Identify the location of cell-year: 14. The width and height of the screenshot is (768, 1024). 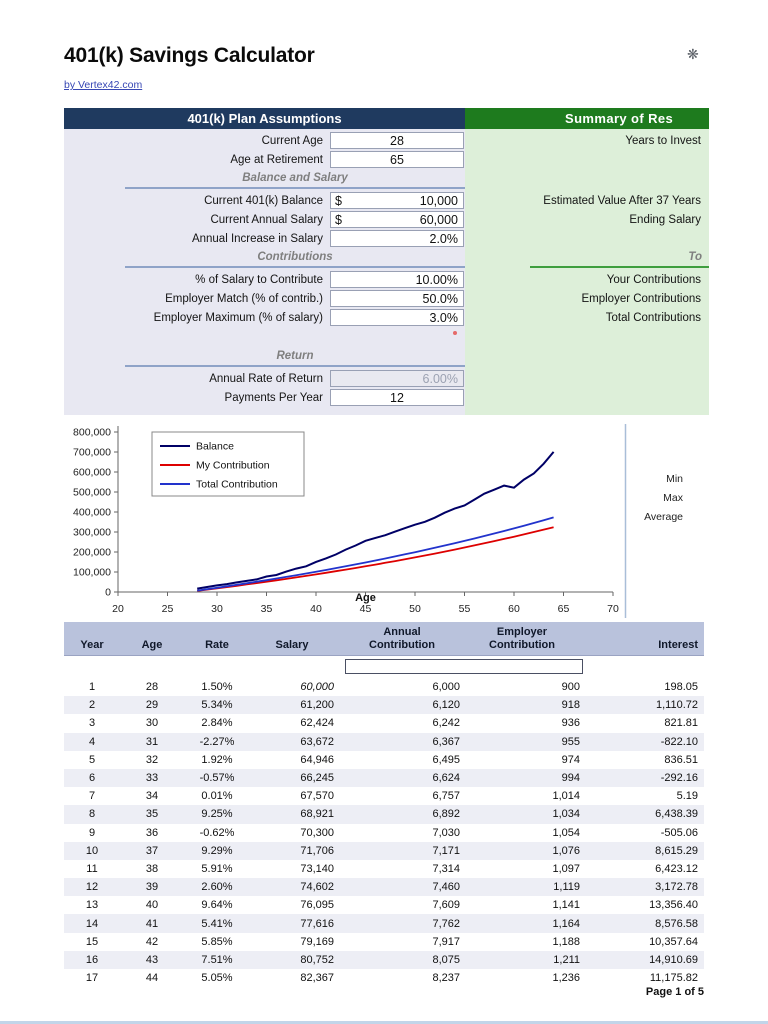
(92, 923).